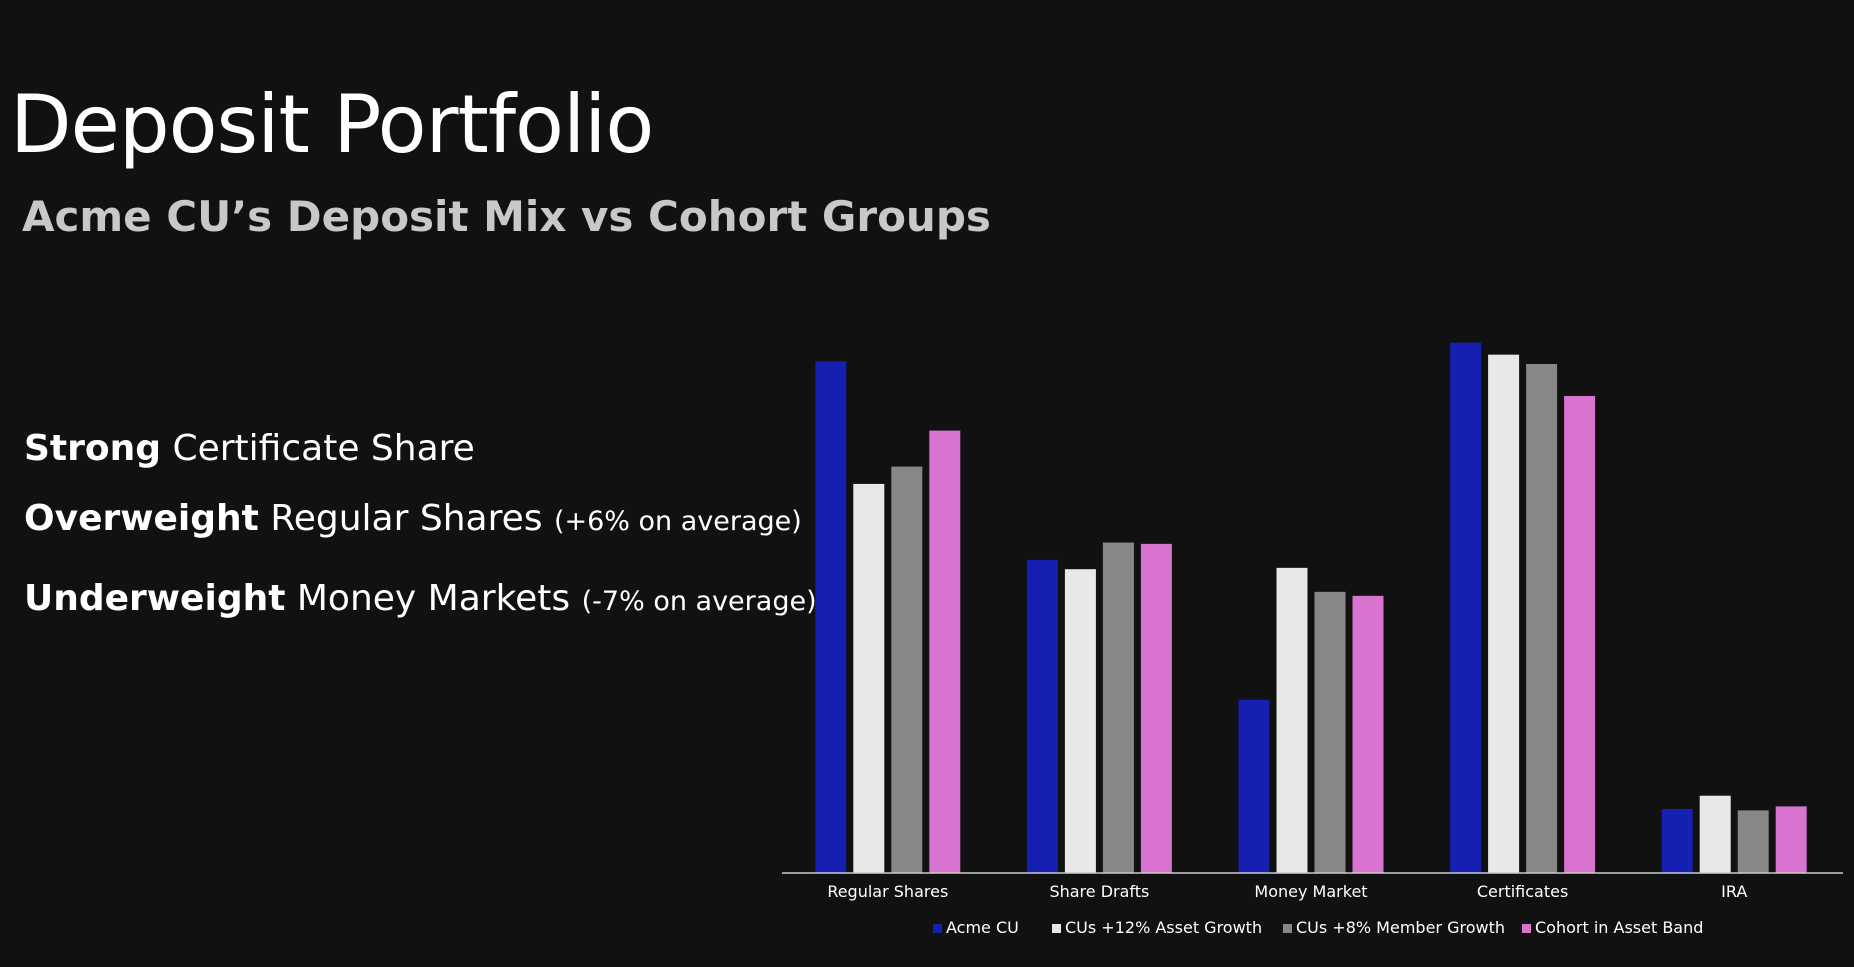 Image resolution: width=1854 pixels, height=967 pixels. I want to click on bullet-text: Money Markets, so click(433, 598).